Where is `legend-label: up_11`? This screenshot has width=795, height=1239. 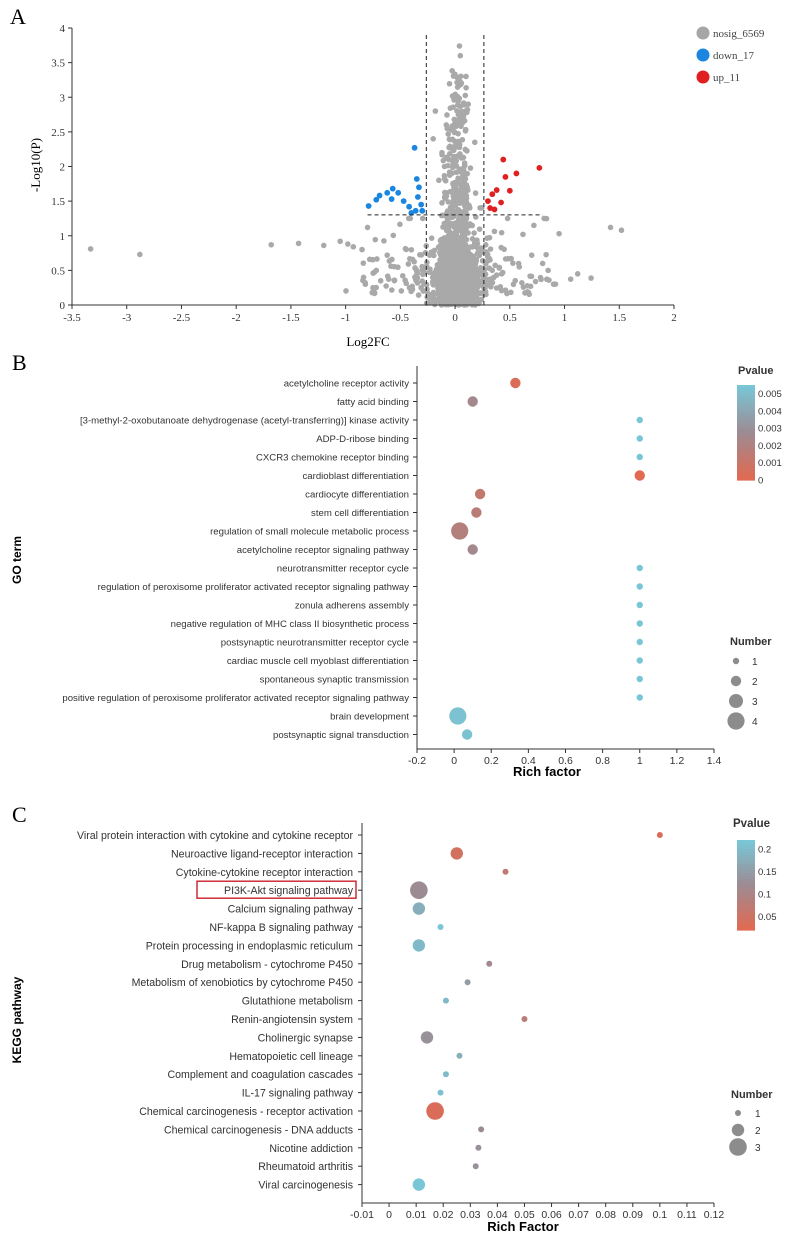
legend-label: up_11 is located at coordinates (726, 78).